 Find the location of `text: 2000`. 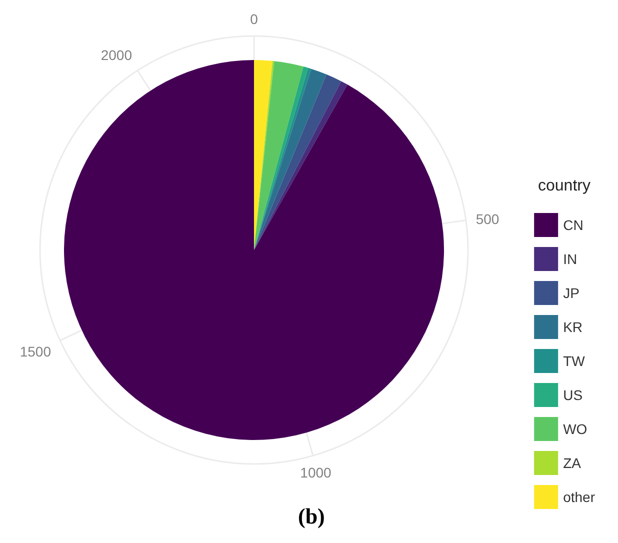

text: 2000 is located at coordinates (116, 55).